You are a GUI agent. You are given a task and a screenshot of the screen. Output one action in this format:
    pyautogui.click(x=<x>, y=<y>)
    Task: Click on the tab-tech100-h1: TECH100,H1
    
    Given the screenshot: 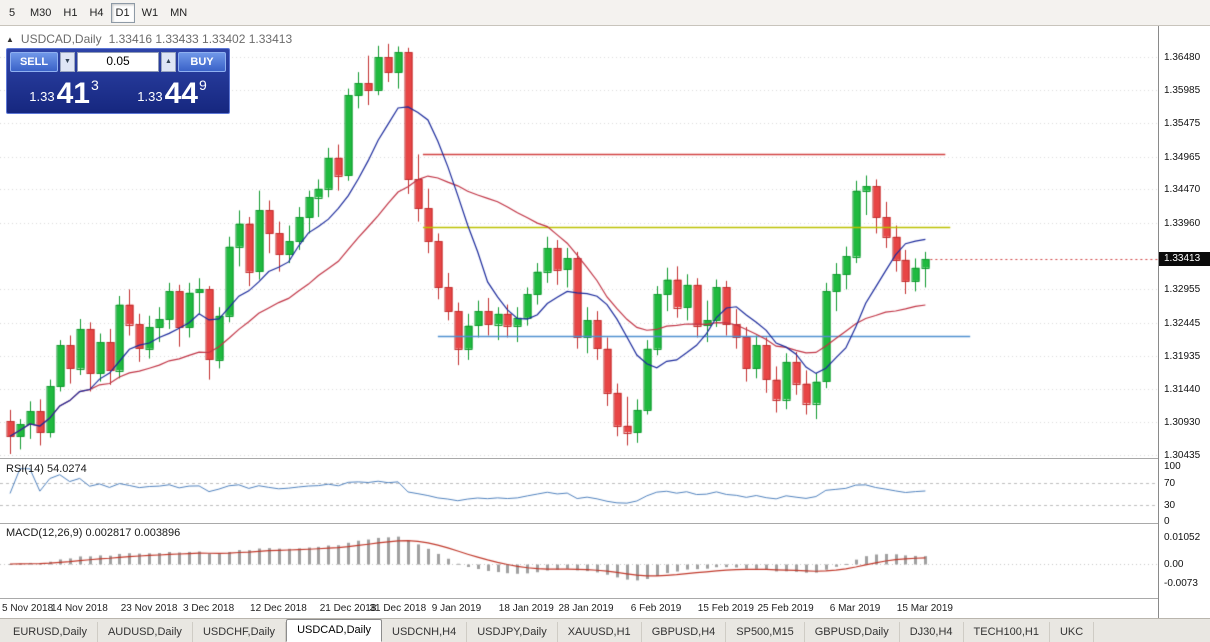 What is the action you would take?
    pyautogui.click(x=1007, y=632)
    